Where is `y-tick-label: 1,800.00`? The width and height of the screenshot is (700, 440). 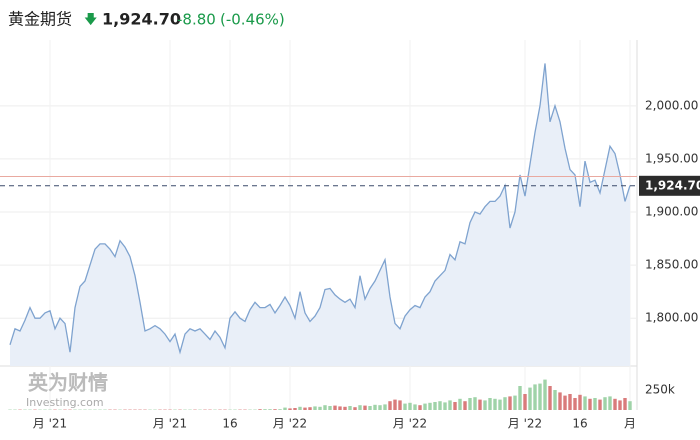 y-tick-label: 1,800.00 is located at coordinates (671, 318).